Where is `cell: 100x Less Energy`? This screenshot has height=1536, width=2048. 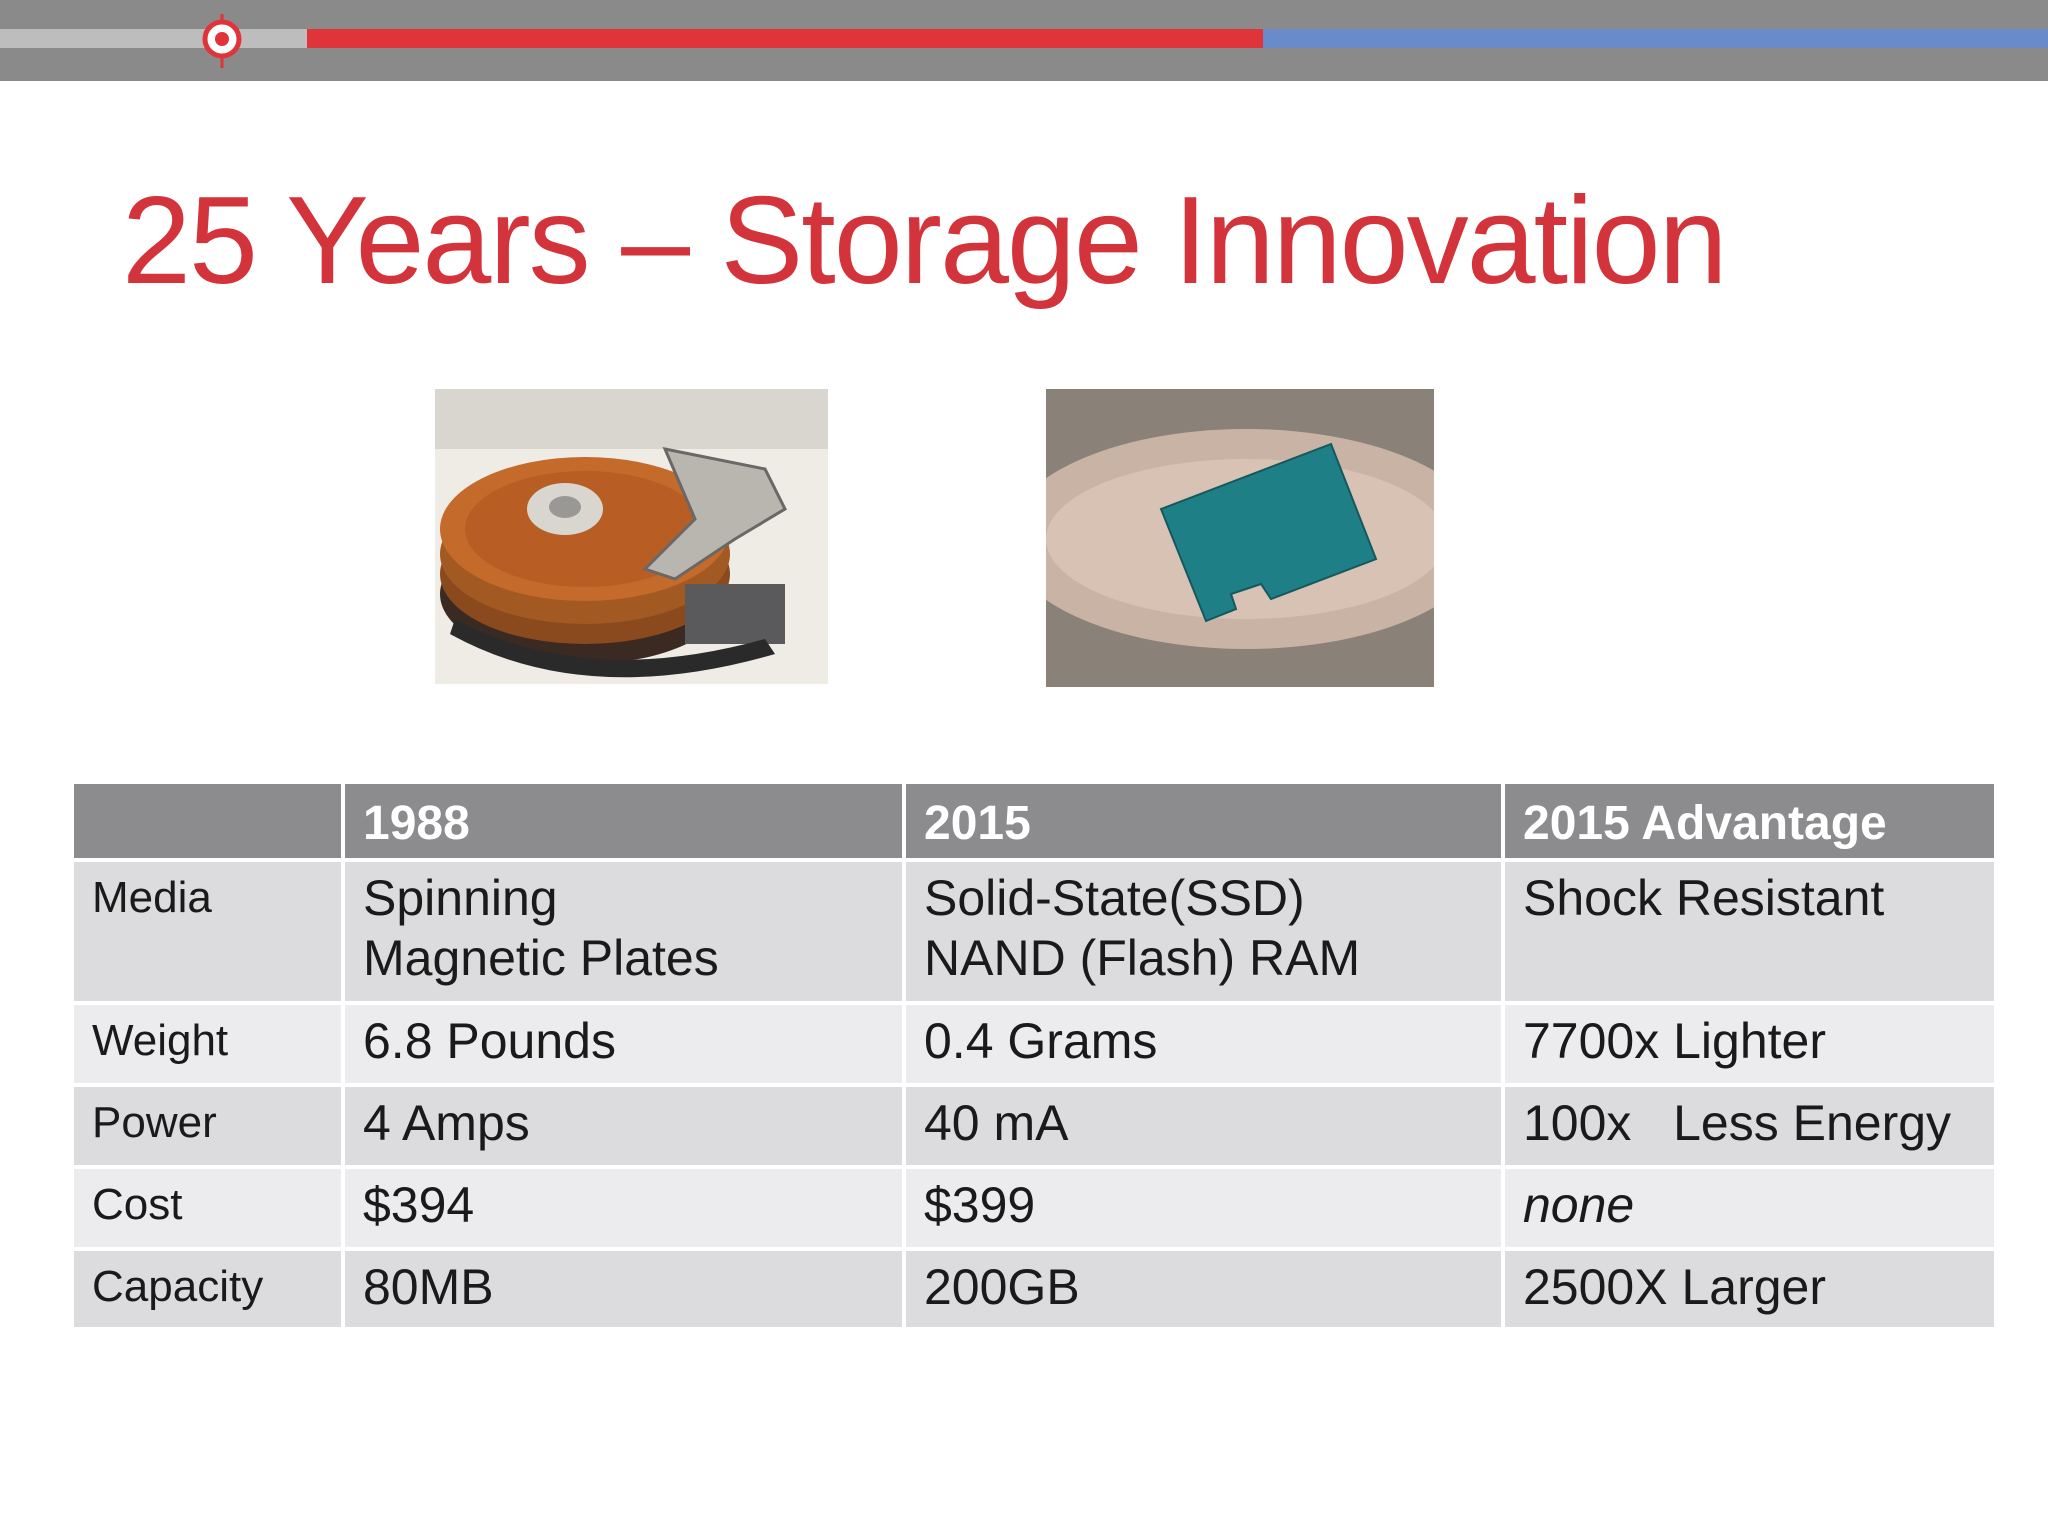 cell: 100x Less Energy is located at coordinates (1749, 1126).